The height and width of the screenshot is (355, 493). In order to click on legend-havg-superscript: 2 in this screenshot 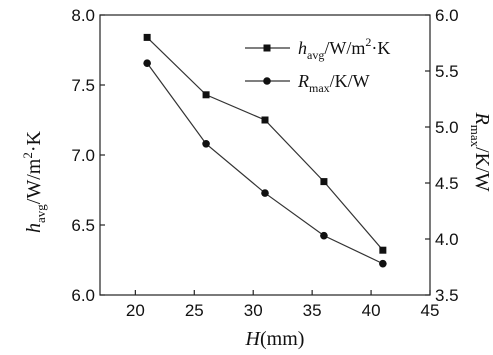, I will do `click(368, 42)`.